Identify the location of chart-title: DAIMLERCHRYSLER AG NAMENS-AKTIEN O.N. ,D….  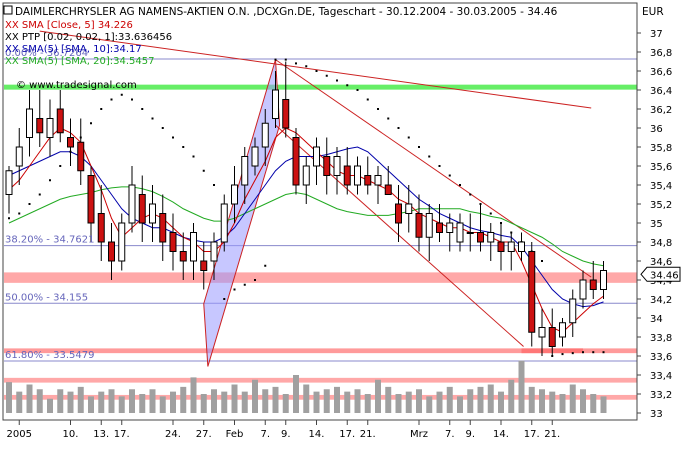
(286, 12).